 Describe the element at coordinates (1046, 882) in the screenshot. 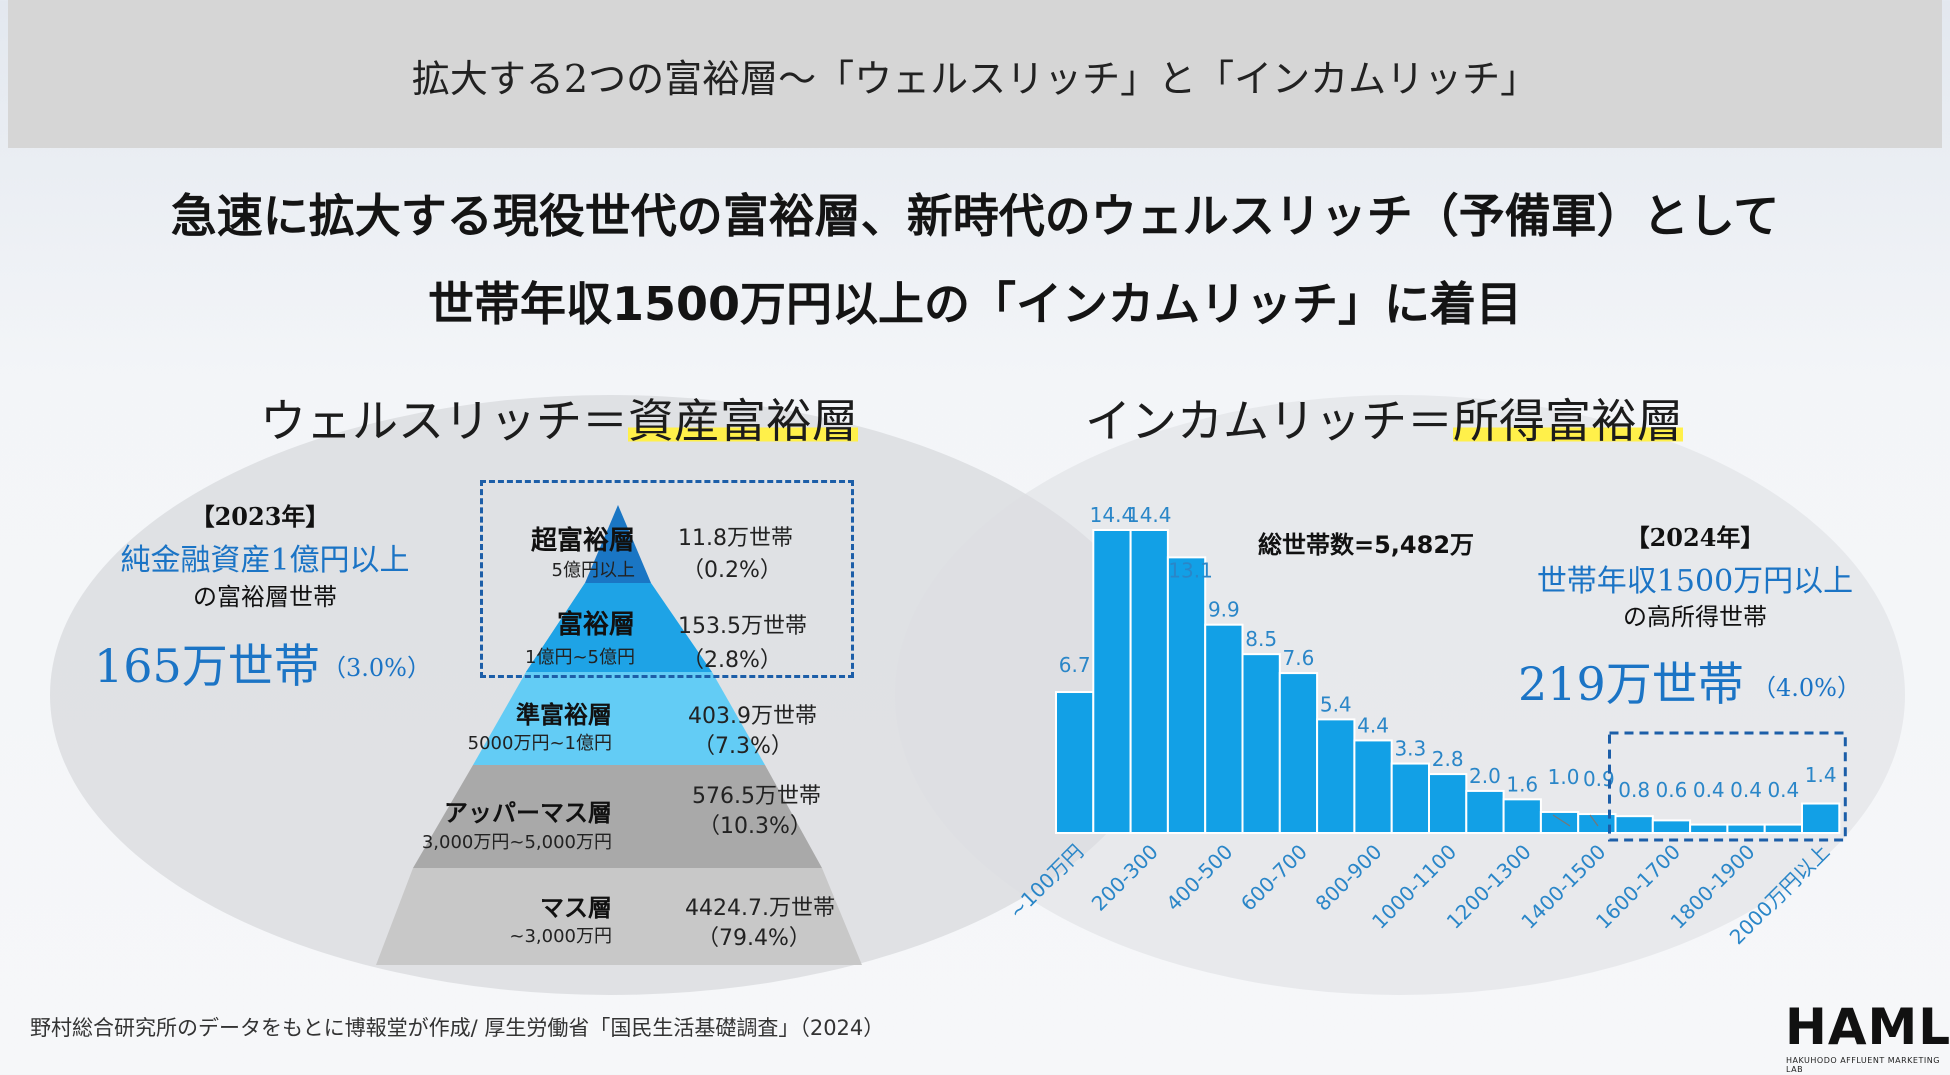

I see `x-tick-label: ~100万円` at that location.